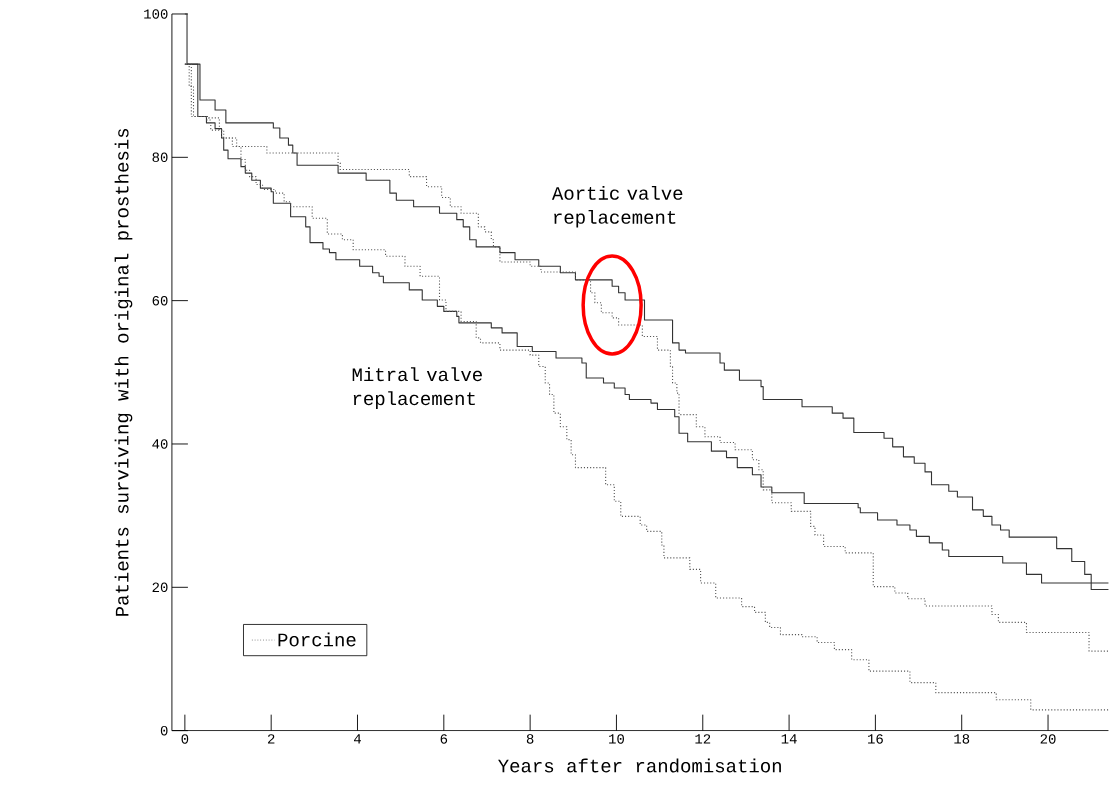 This screenshot has width=1109, height=800. I want to click on x-tick-label: 6, so click(444, 739).